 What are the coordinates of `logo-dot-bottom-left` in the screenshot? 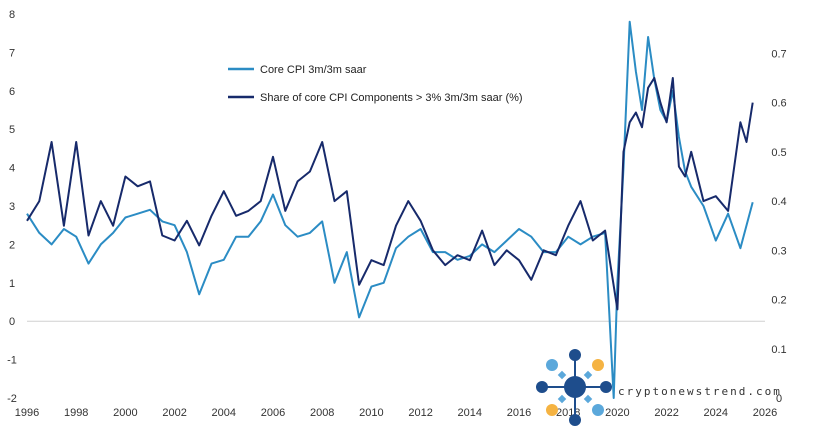 It's located at (552, 410).